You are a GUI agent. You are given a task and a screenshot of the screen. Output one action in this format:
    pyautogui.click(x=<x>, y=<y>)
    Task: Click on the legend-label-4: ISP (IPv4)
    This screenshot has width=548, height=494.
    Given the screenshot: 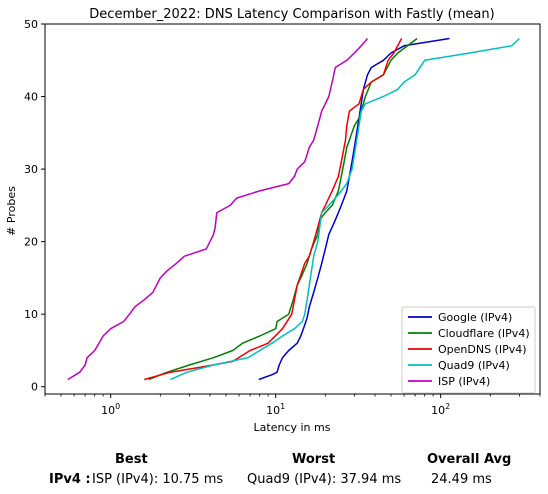 What is the action you would take?
    pyautogui.click(x=464, y=381)
    